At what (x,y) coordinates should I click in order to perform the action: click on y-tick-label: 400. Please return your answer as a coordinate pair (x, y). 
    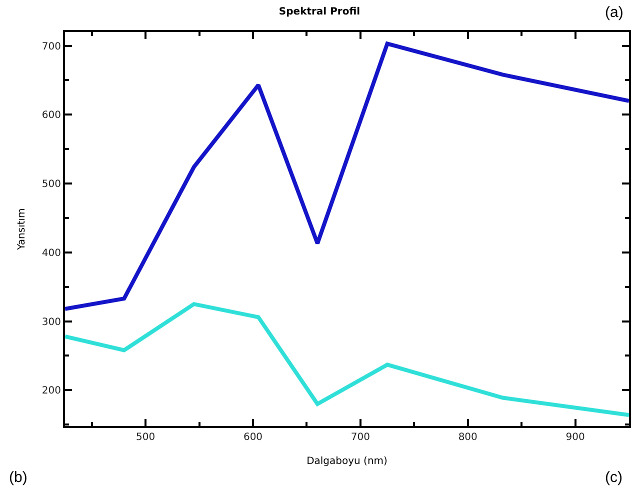
    Looking at the image, I should click on (51, 253).